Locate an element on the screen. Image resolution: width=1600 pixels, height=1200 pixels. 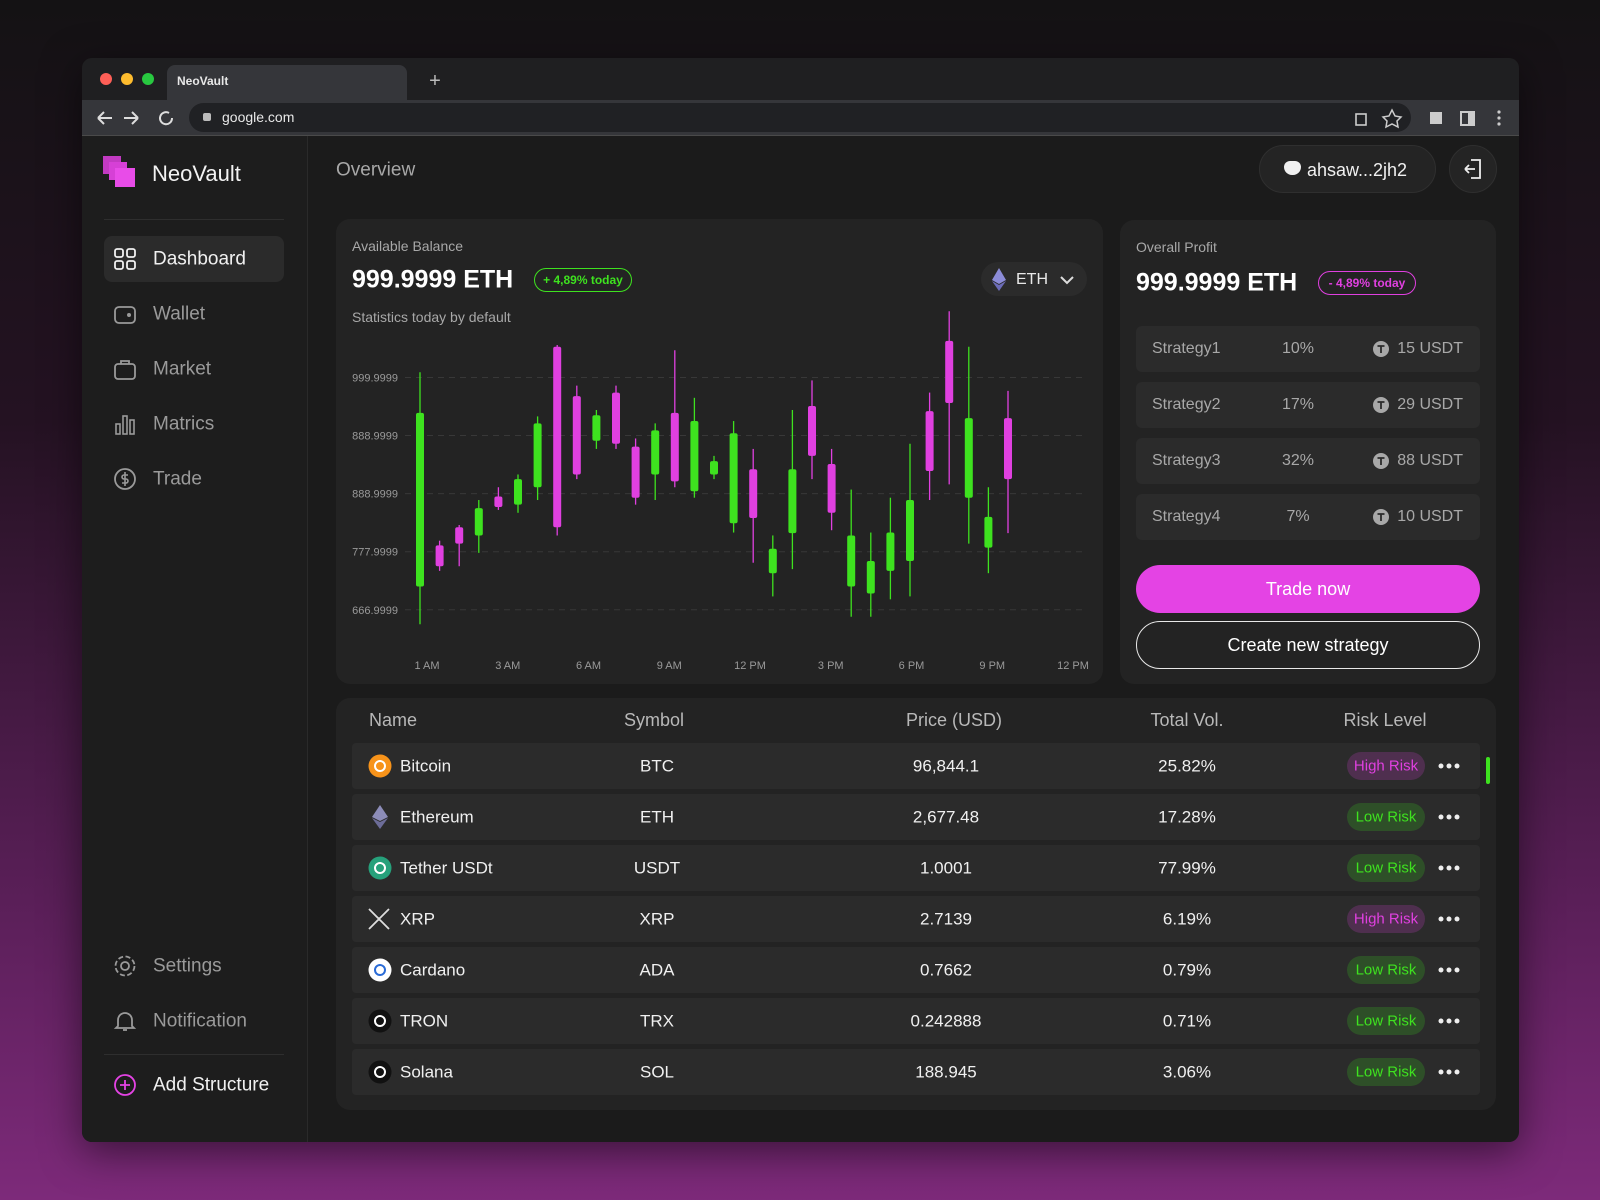
risk-level: High Risk is located at coordinates (1386, 919).